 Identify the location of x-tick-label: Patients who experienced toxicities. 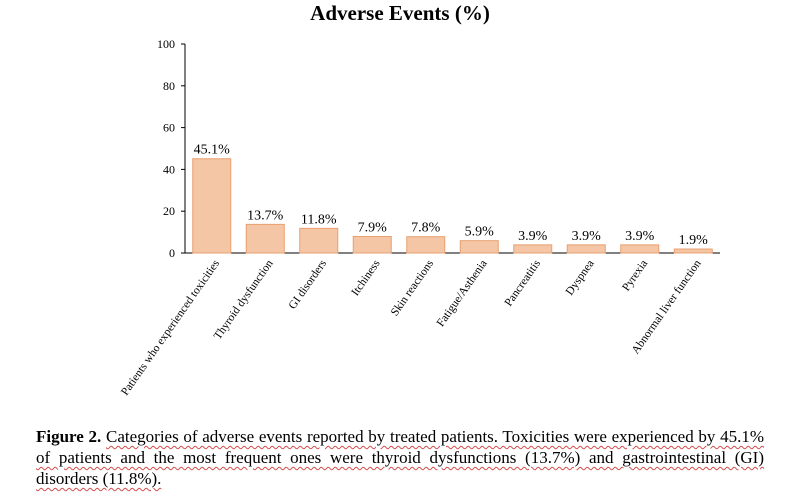
(170, 327).